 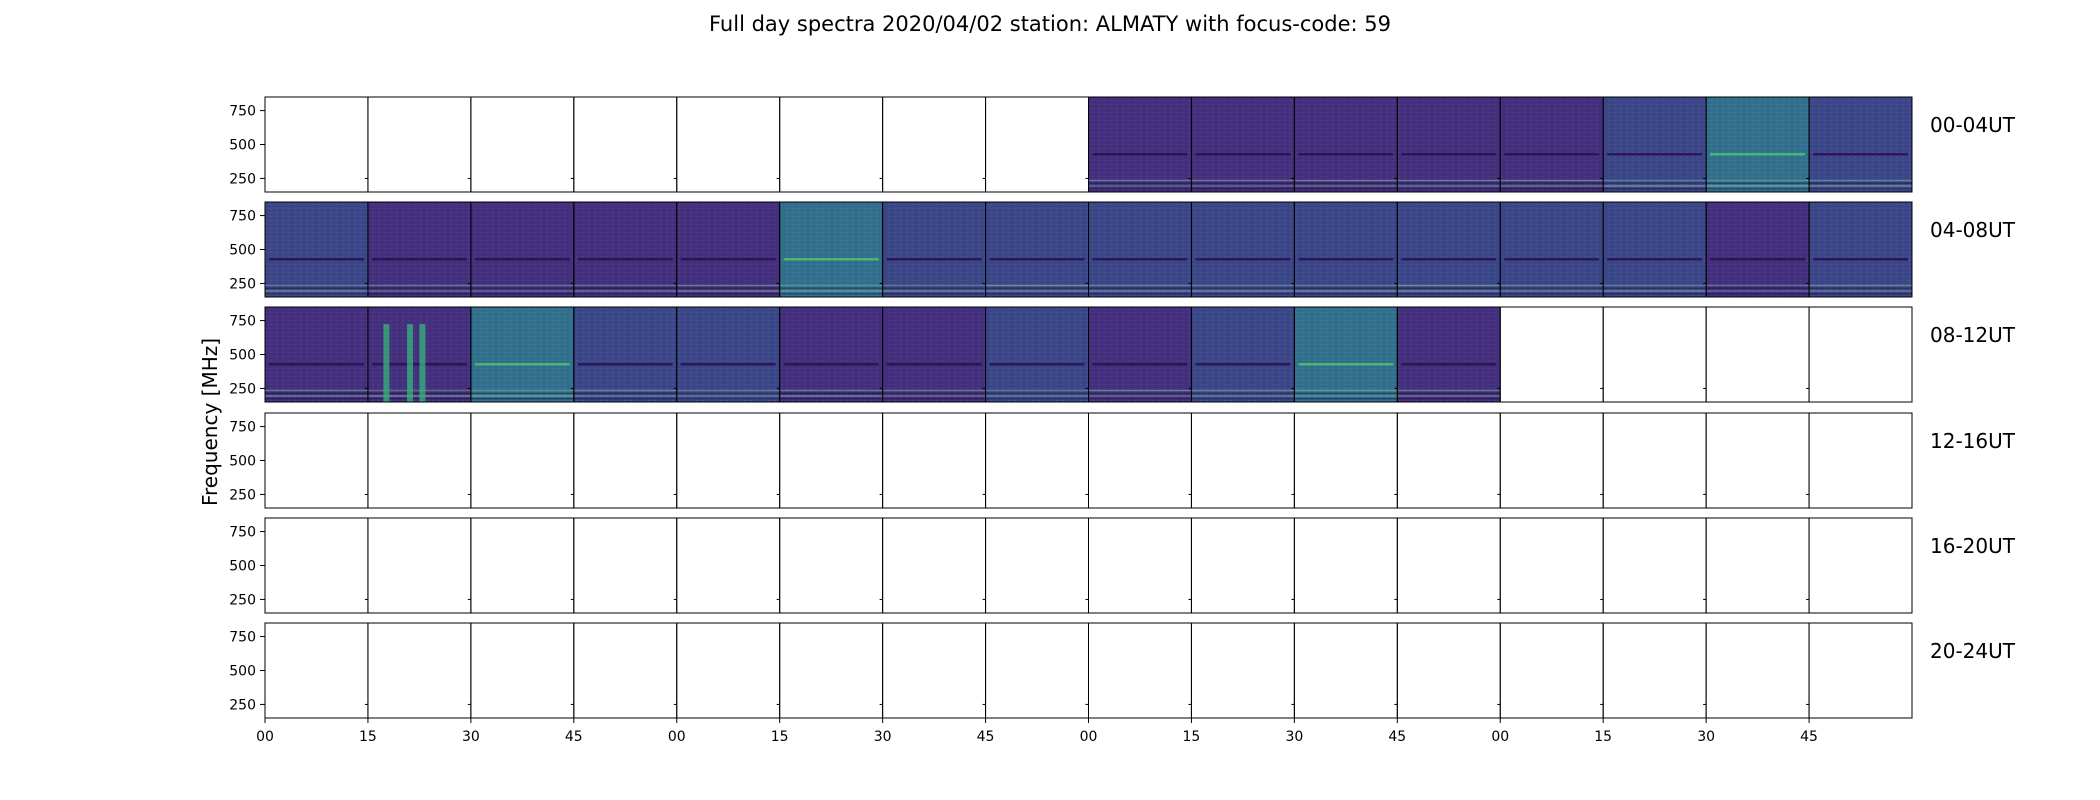 I want to click on row-time-label: 16-20UT, so click(x=1973, y=546).